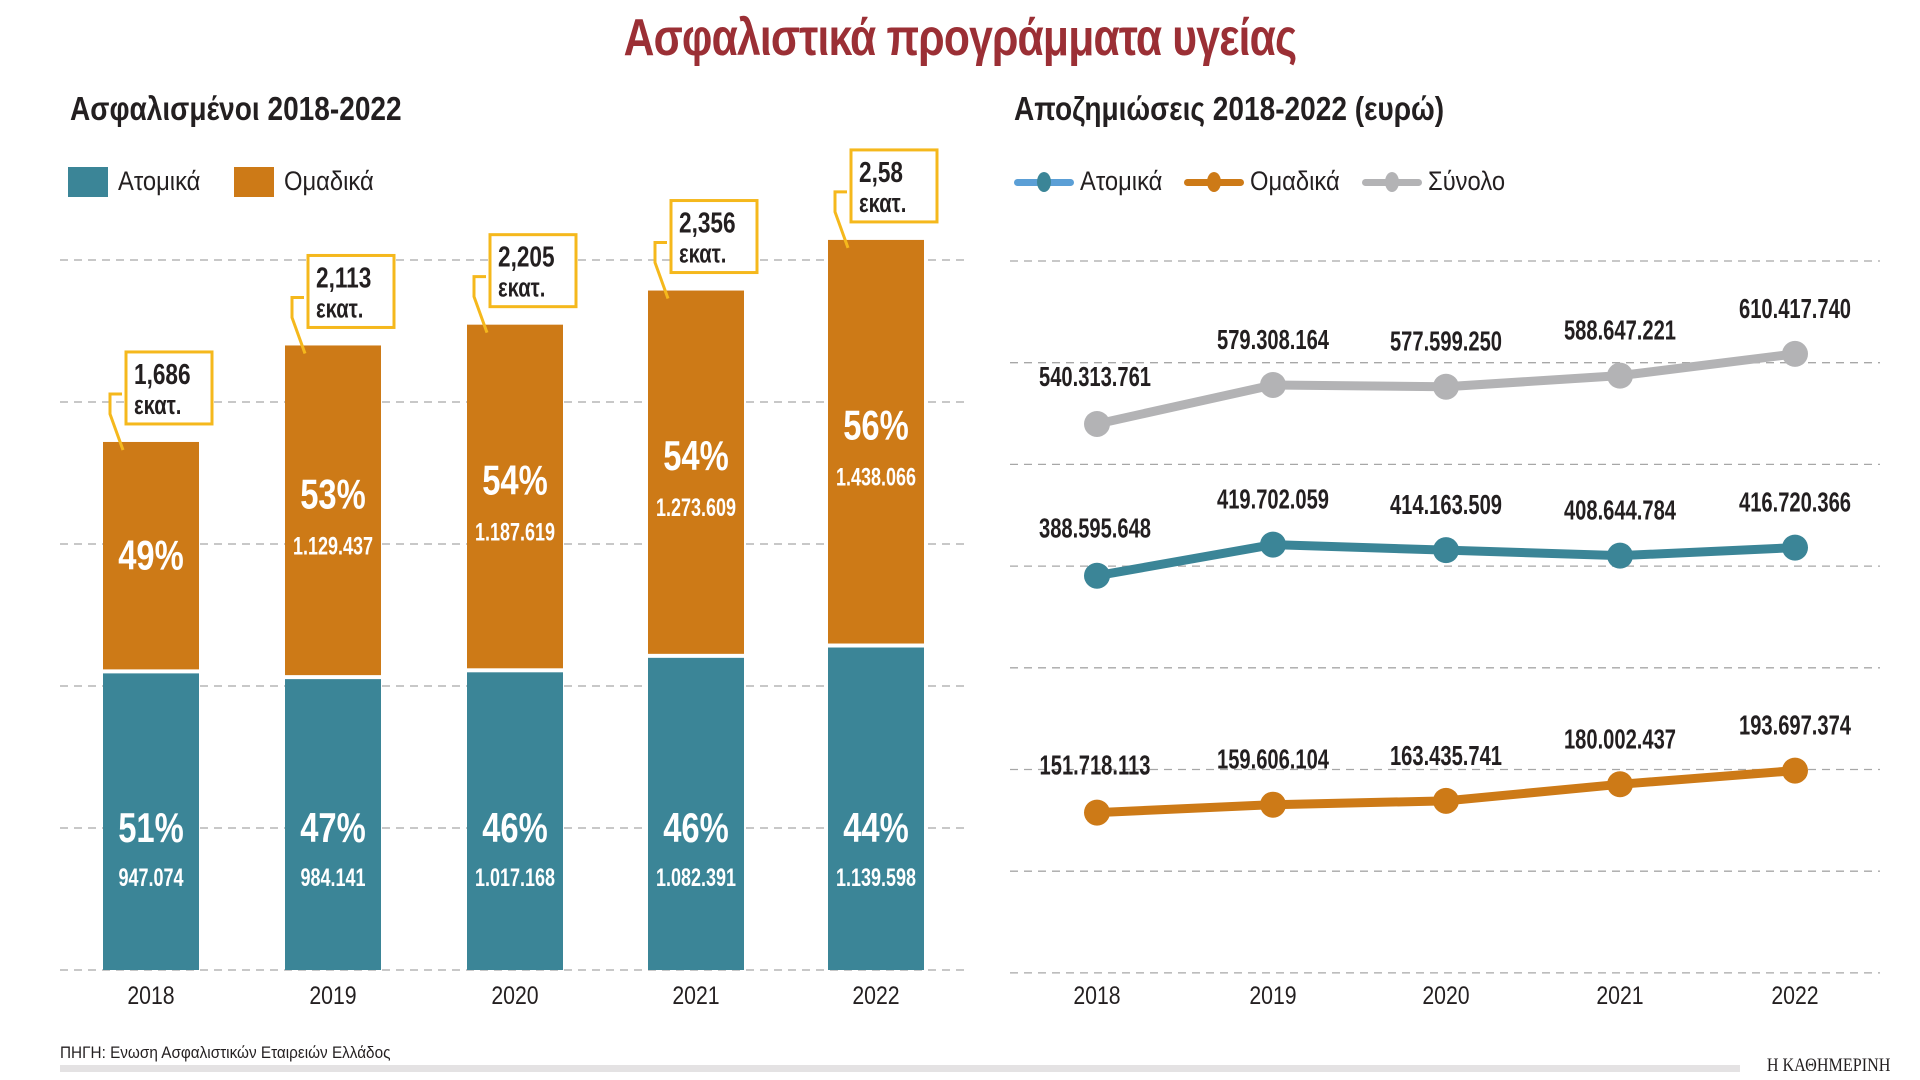 This screenshot has height=1080, width=1920. I want to click on line-x-tick-label: 2021, so click(1619, 995).